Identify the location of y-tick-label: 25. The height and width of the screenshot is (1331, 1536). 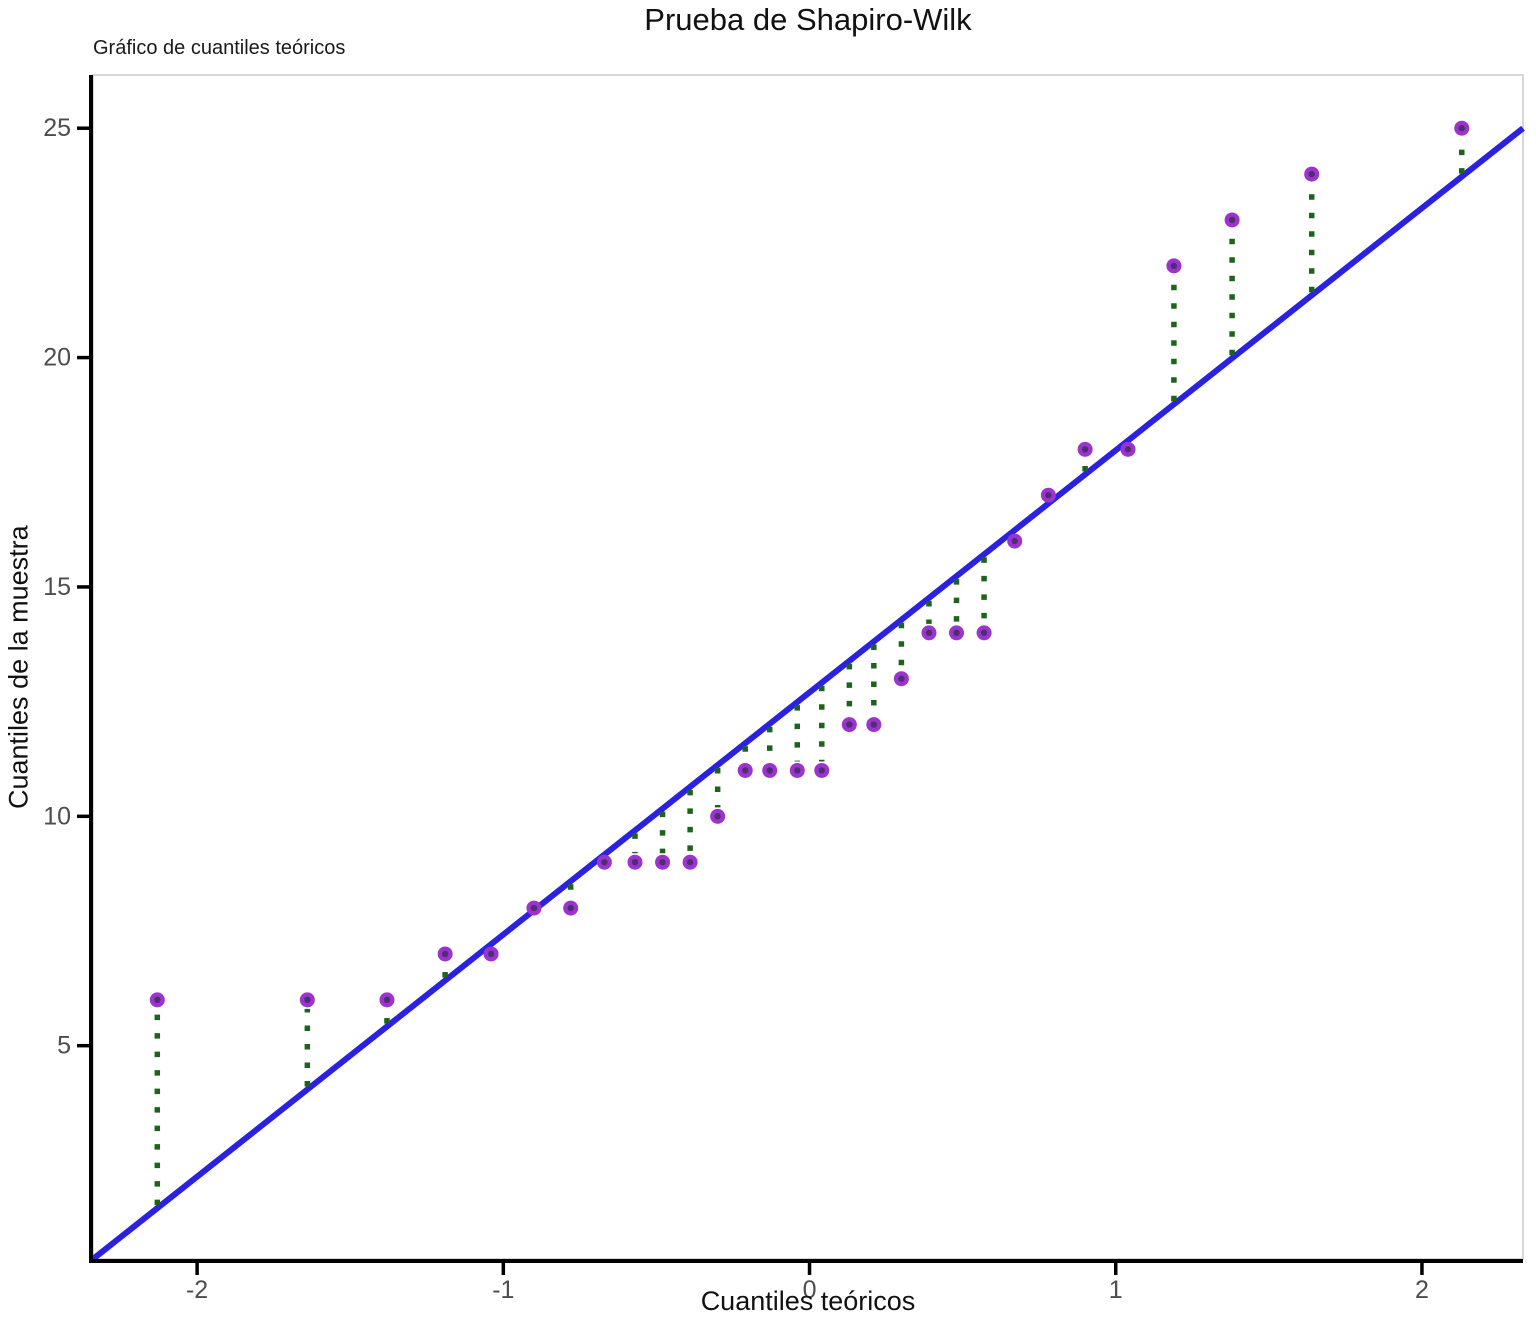
(57, 128).